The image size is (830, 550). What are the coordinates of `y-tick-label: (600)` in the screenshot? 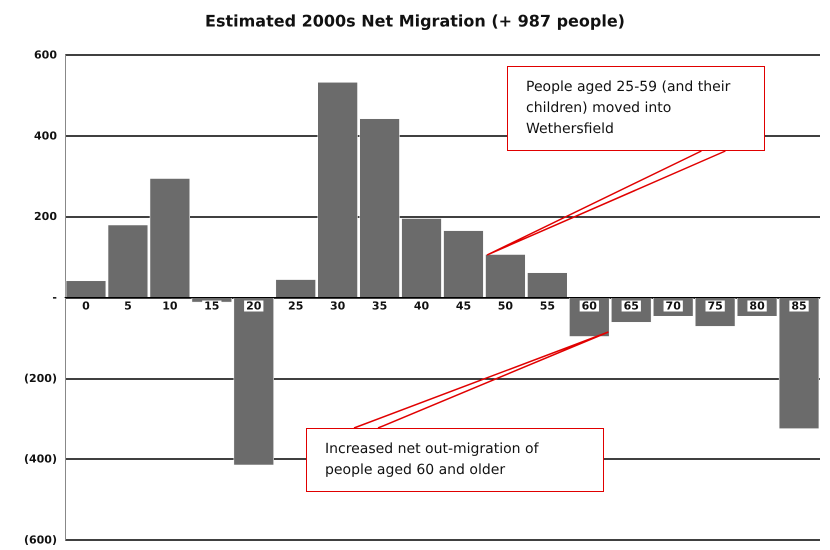 It's located at (40, 540).